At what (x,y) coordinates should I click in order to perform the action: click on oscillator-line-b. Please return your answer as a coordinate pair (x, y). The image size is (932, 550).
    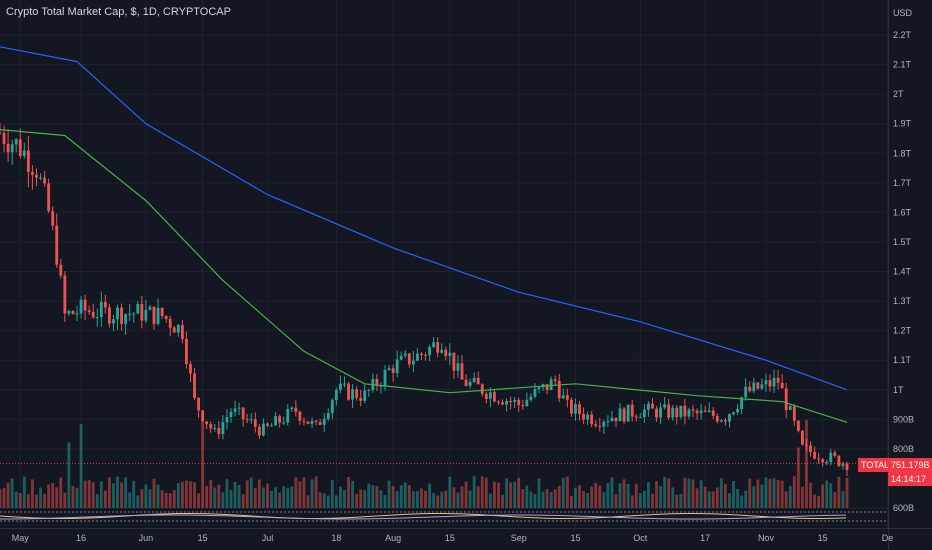
    Looking at the image, I should click on (423, 517).